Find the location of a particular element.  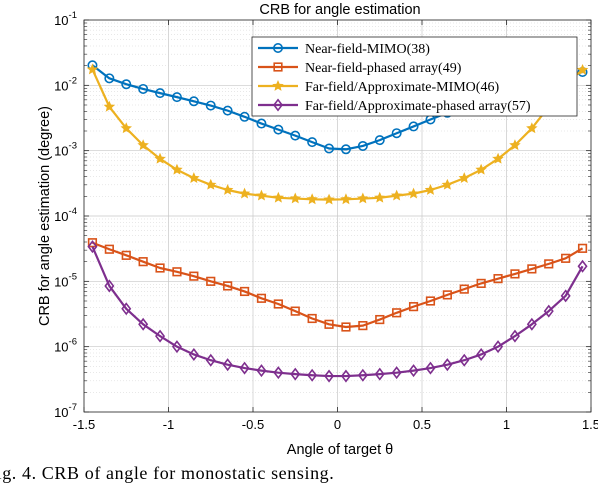

legend-box is located at coordinates (414, 76).